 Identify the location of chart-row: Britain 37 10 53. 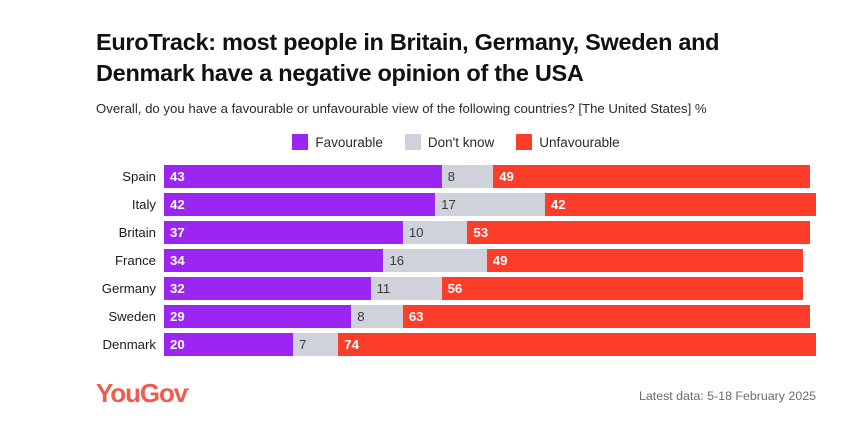
(456, 232).